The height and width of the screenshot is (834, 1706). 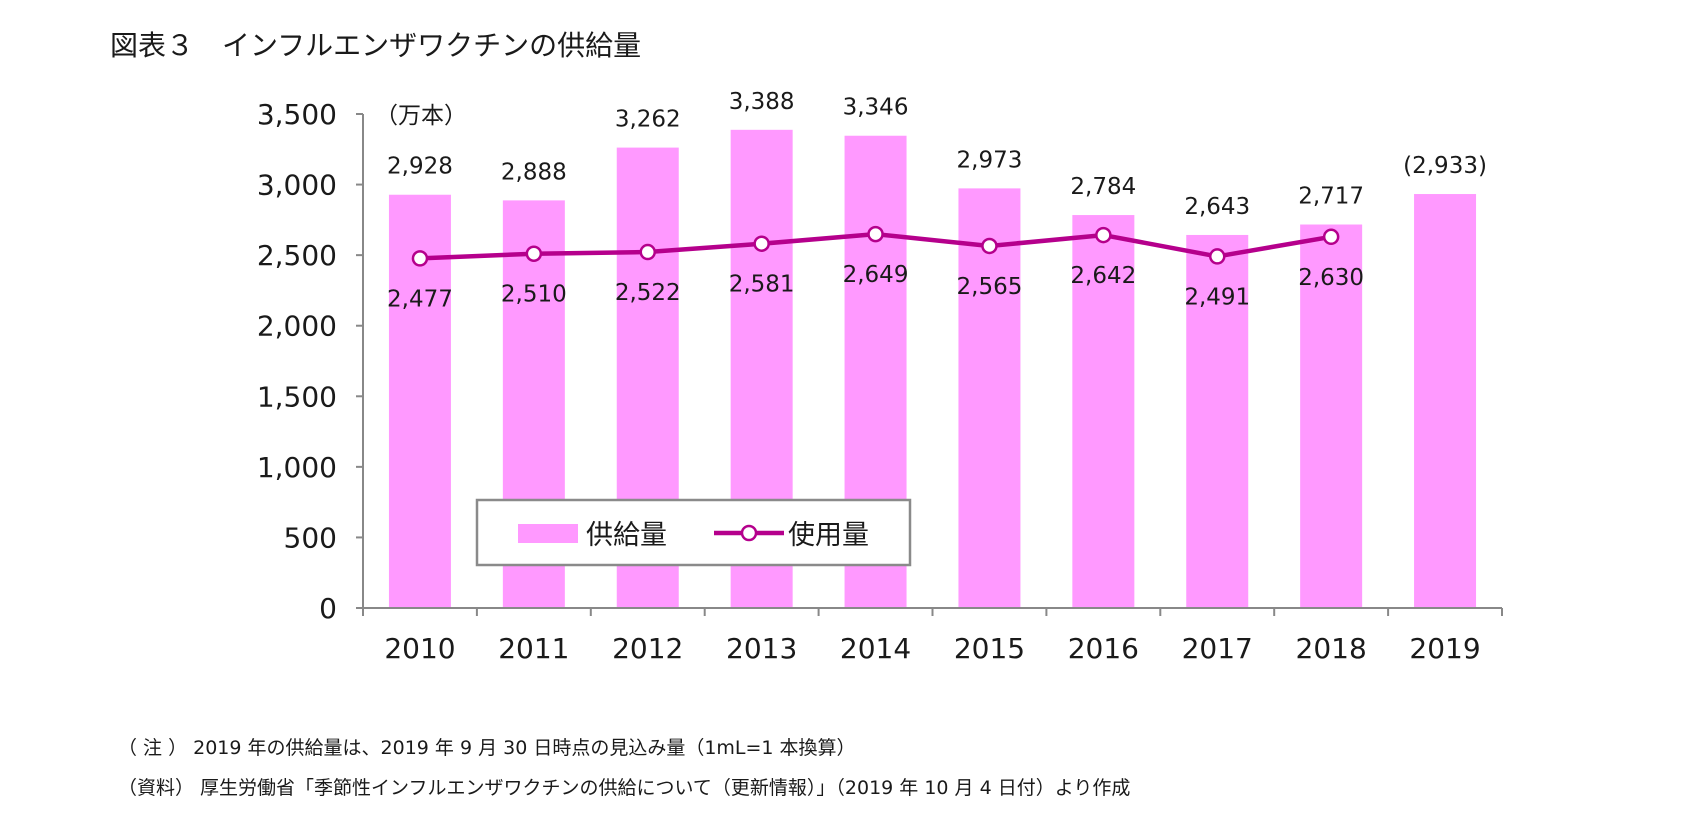 What do you see at coordinates (828, 535) in the screenshot?
I see `legend-label-usage: 使用量` at bounding box center [828, 535].